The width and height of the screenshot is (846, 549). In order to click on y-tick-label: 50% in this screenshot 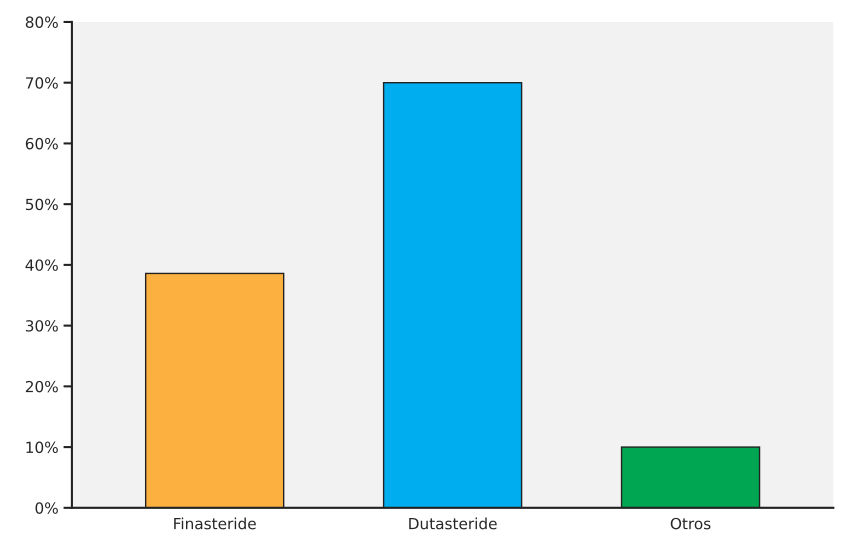, I will do `click(42, 204)`.